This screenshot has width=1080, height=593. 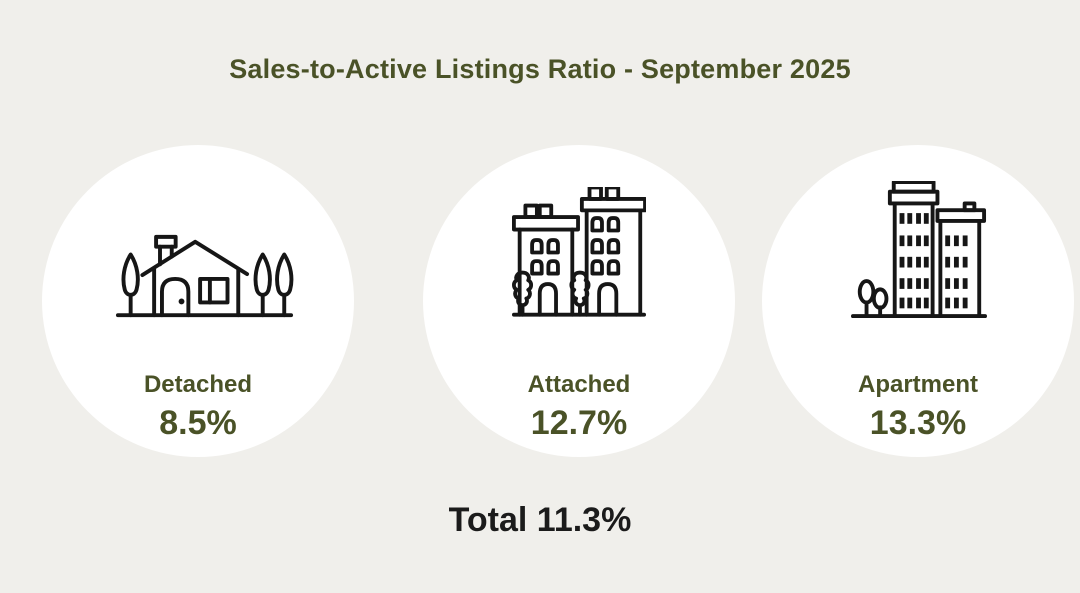 I want to click on category-label: Detached, so click(x=198, y=384).